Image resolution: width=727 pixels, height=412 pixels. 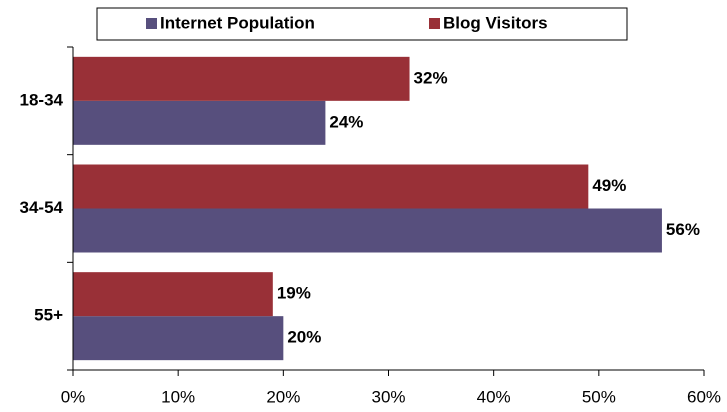 I want to click on y-tick-label: 34-54, so click(x=42, y=207).